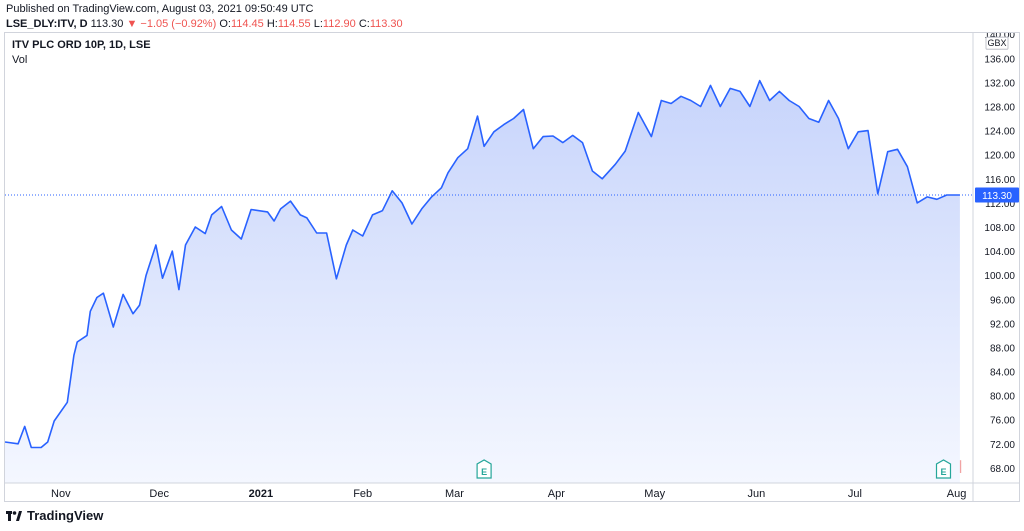 This screenshot has height=531, width=1024. Describe the element at coordinates (159, 494) in the screenshot. I see `time-tick-label: Dec` at that location.